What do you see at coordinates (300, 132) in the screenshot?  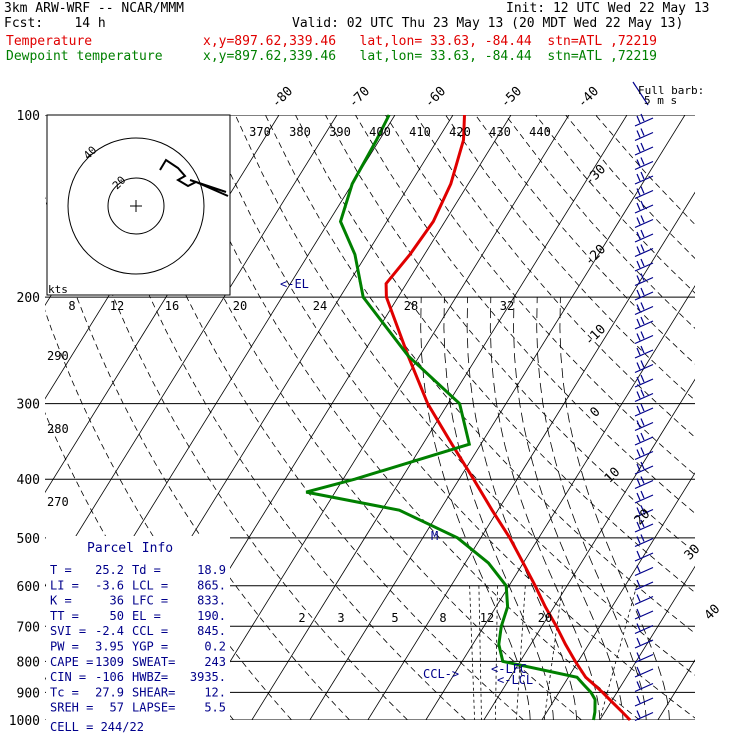 I see `theta-label: 380` at bounding box center [300, 132].